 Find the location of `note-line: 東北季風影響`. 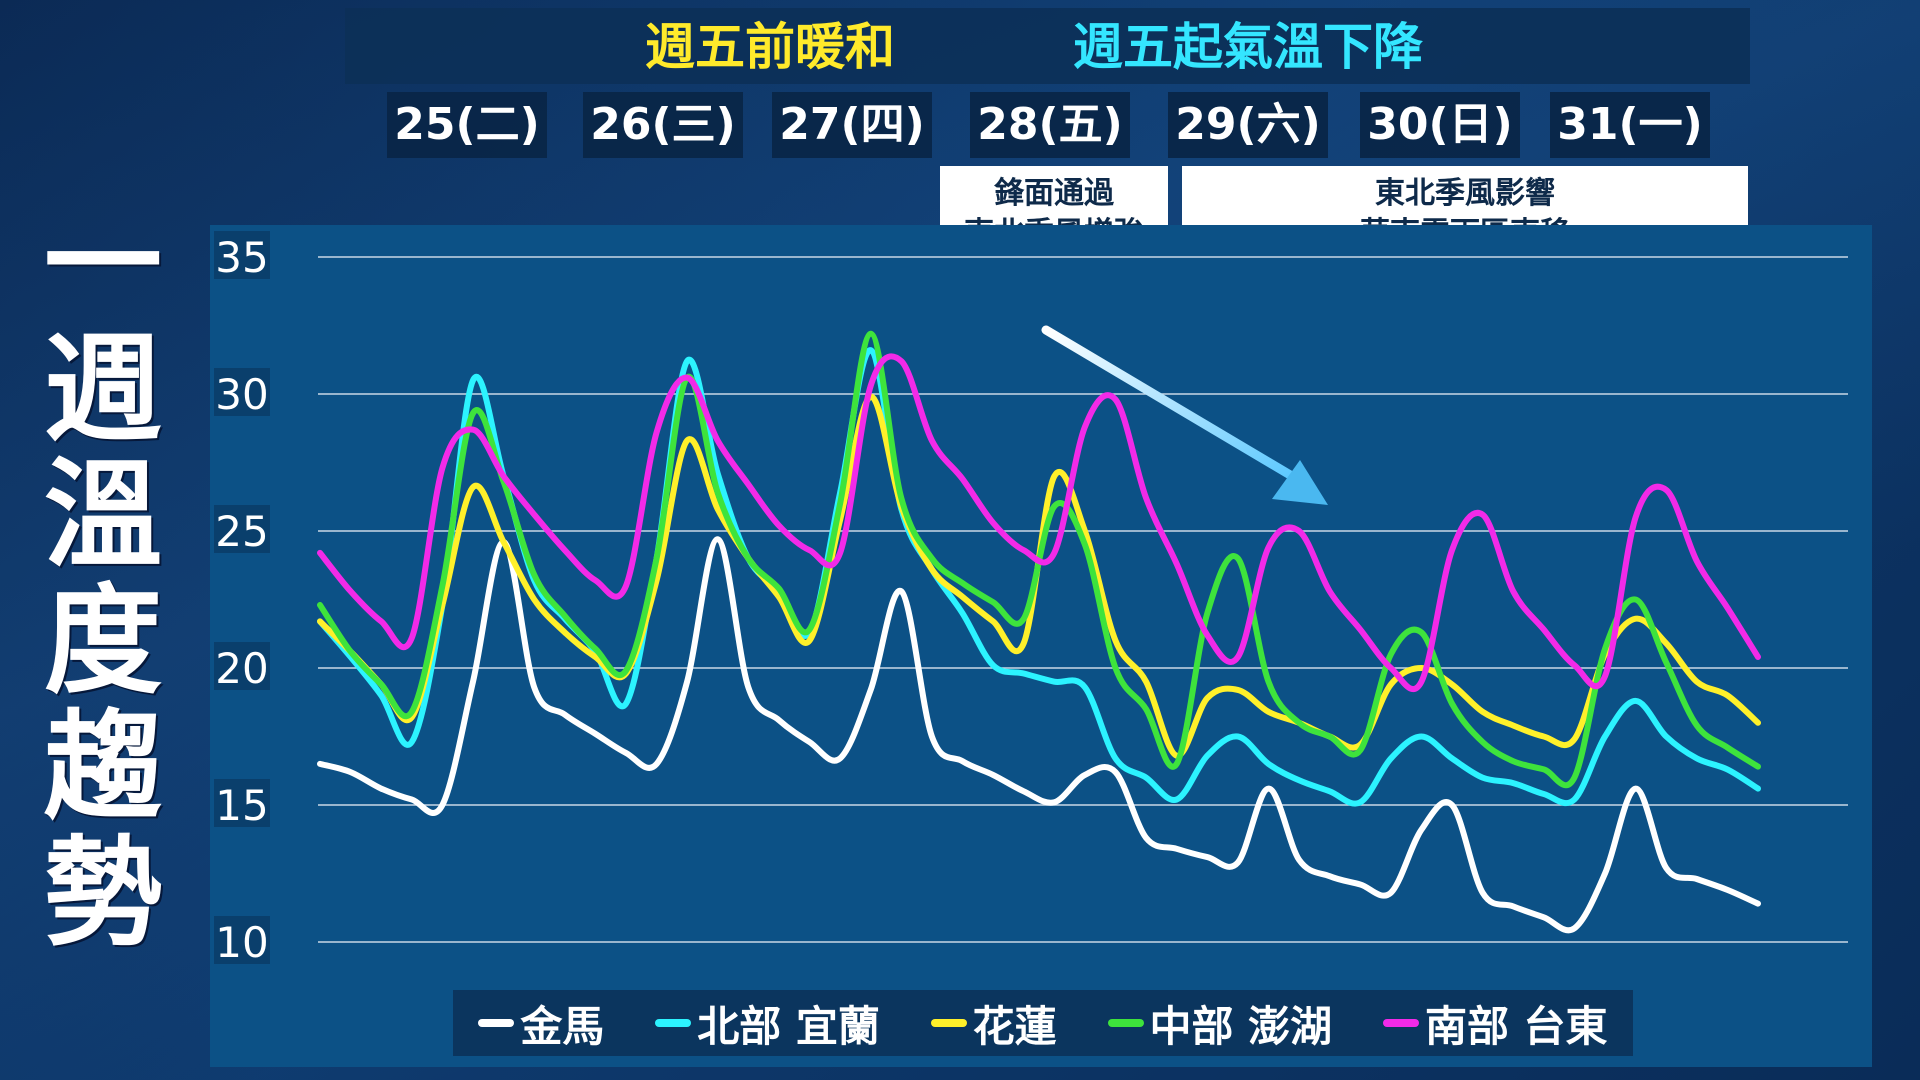

note-line: 東北季風影響 is located at coordinates (1465, 193).